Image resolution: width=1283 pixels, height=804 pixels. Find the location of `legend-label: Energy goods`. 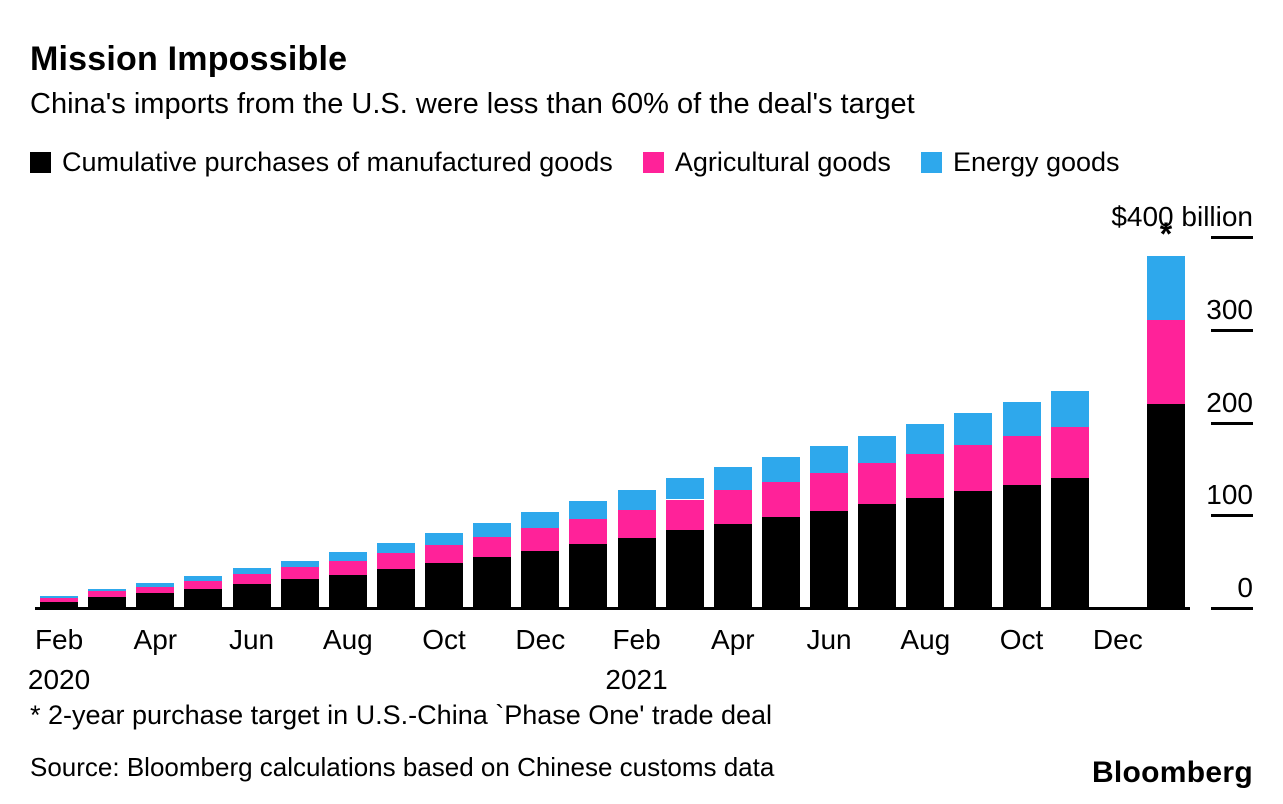

legend-label: Energy goods is located at coordinates (1036, 162).